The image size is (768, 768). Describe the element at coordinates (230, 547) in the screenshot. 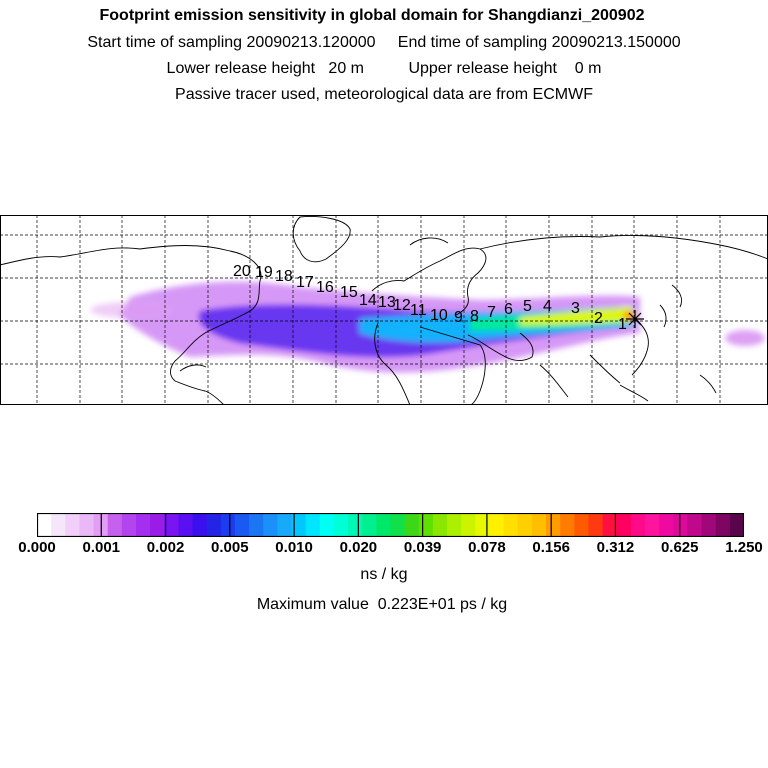

I see `colorbar-tick-label: 0.005` at that location.